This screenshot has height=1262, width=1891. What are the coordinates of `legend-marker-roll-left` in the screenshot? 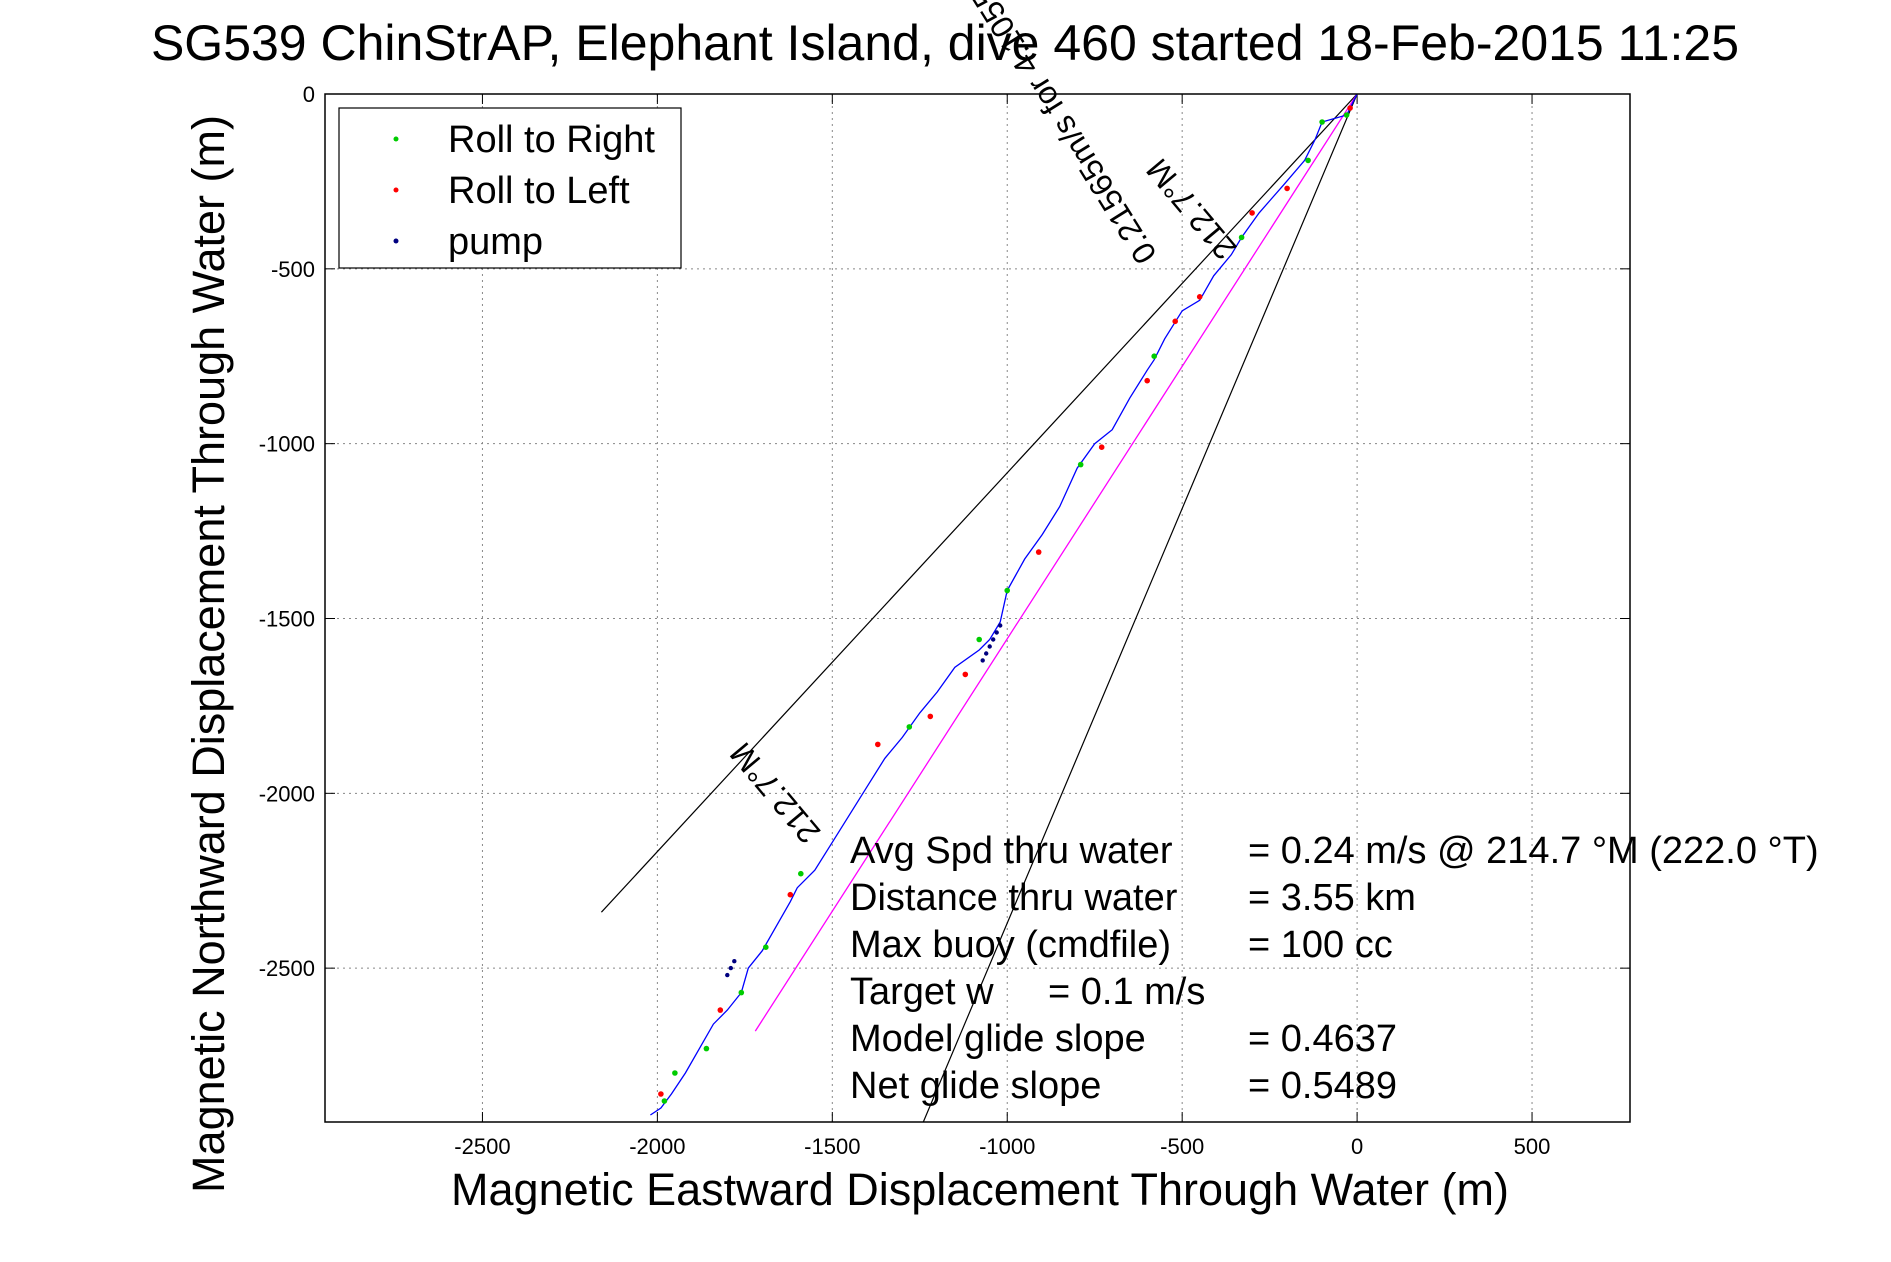 It's located at (396, 190).